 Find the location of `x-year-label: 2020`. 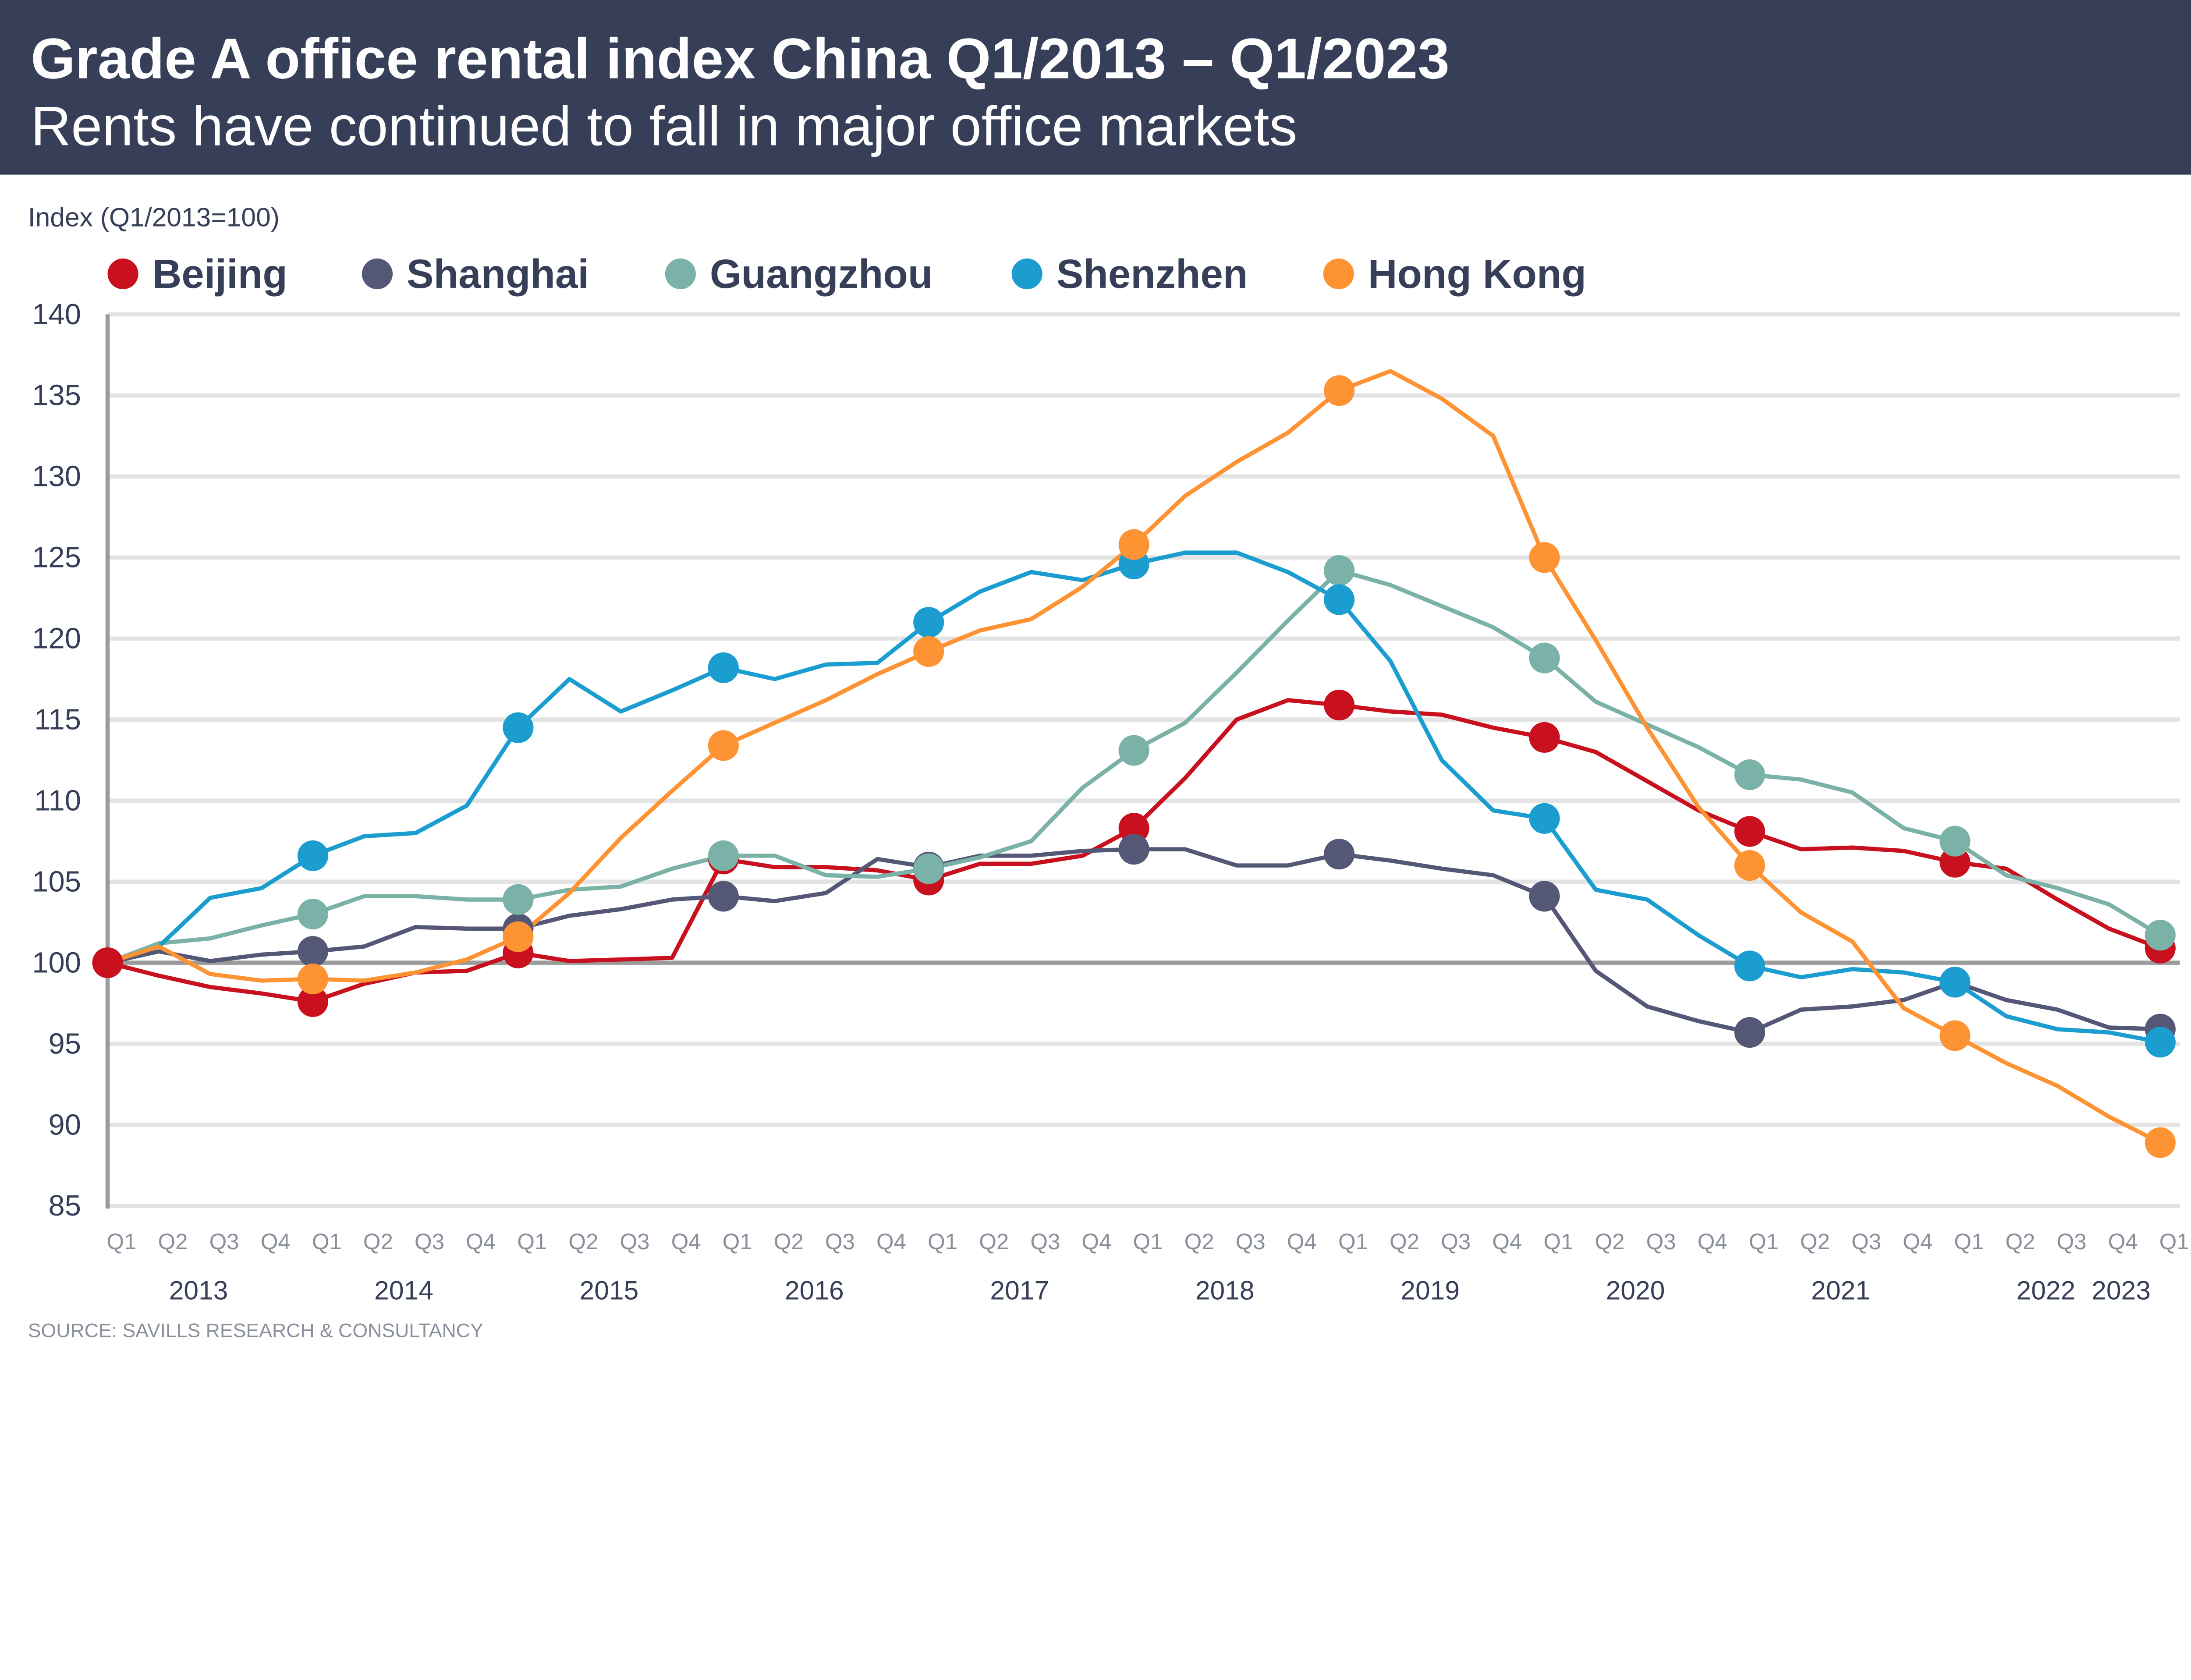

x-year-label: 2020 is located at coordinates (1635, 1290).